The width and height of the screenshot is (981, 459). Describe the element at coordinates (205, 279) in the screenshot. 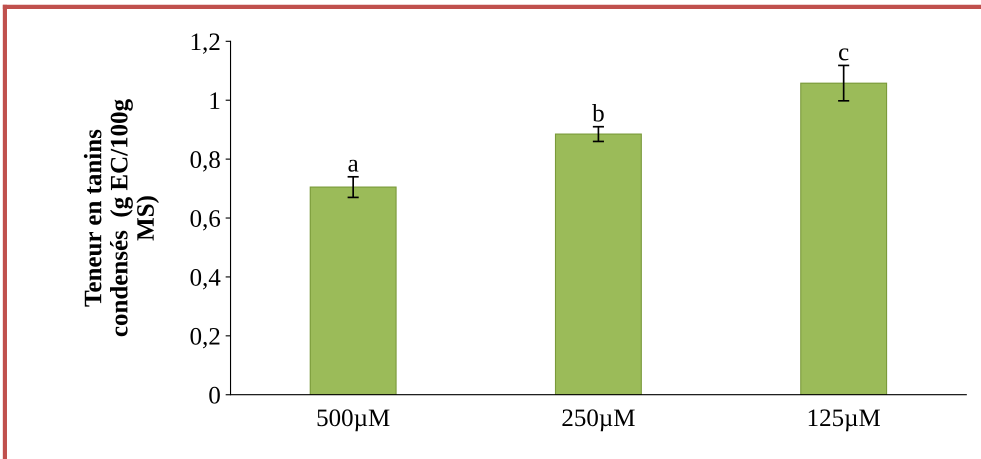

I see `y-tick-label: 0,4` at that location.